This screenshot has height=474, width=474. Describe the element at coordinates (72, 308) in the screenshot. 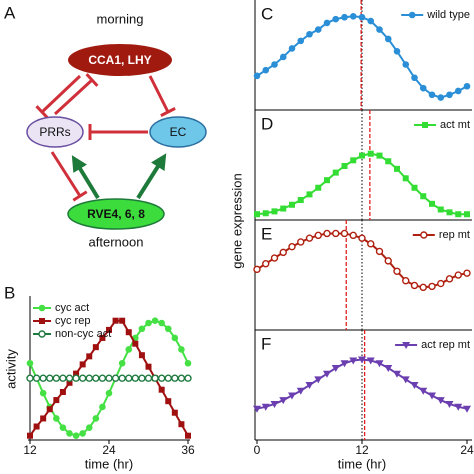

I see `legend-label: cyc act` at that location.